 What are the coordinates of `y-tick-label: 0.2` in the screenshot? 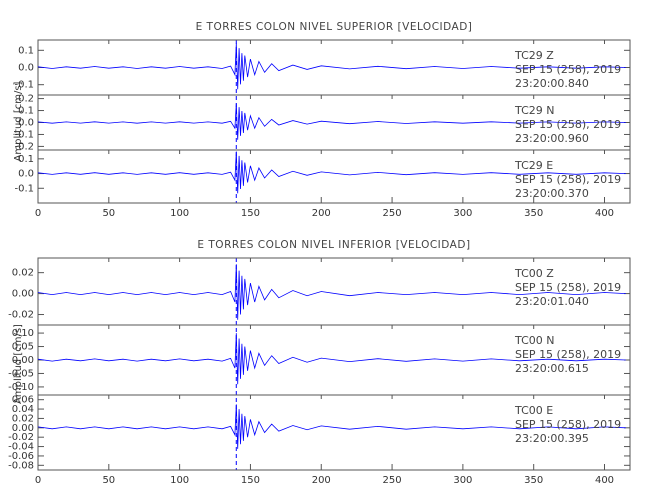 It's located at (26, 99).